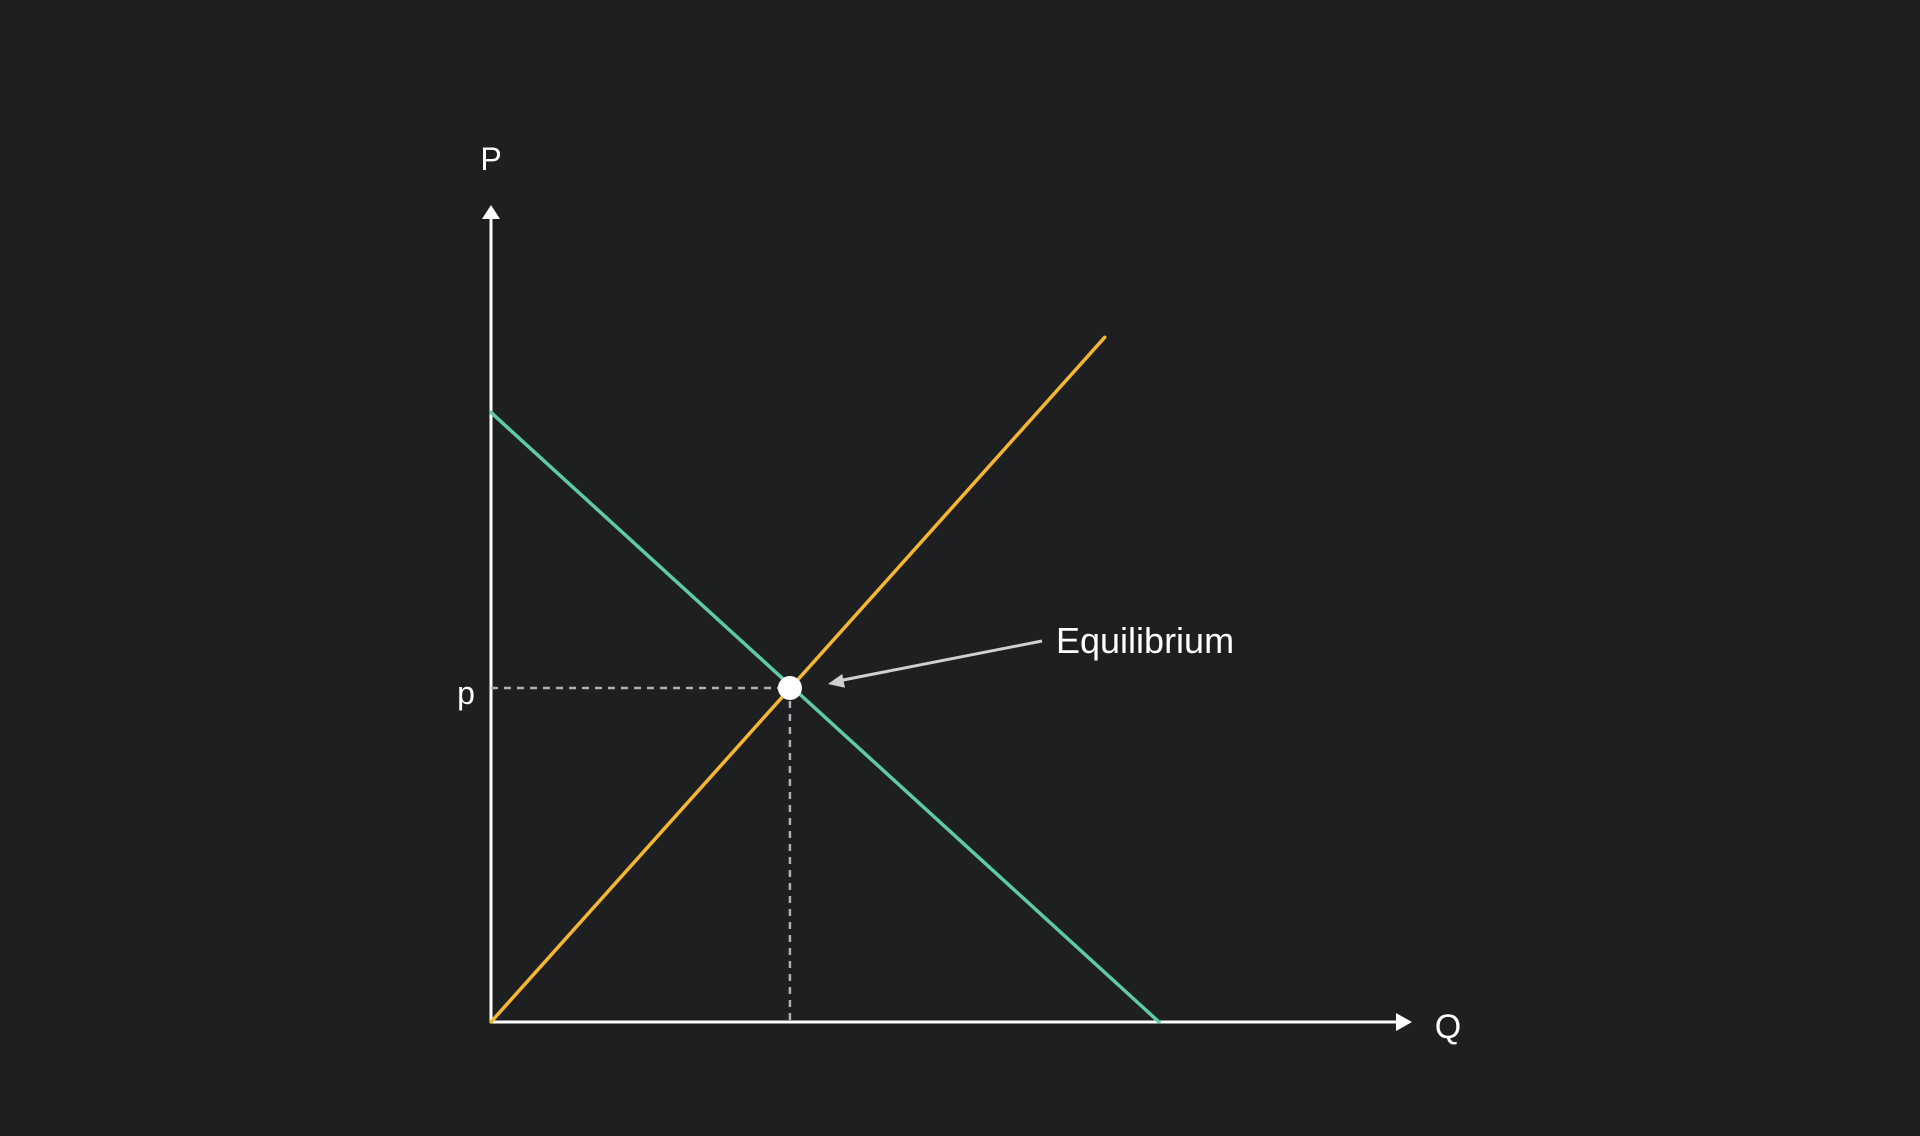 Image resolution: width=1920 pixels, height=1136 pixels. Describe the element at coordinates (789, 688) in the screenshot. I see `equilibrium-point` at that location.